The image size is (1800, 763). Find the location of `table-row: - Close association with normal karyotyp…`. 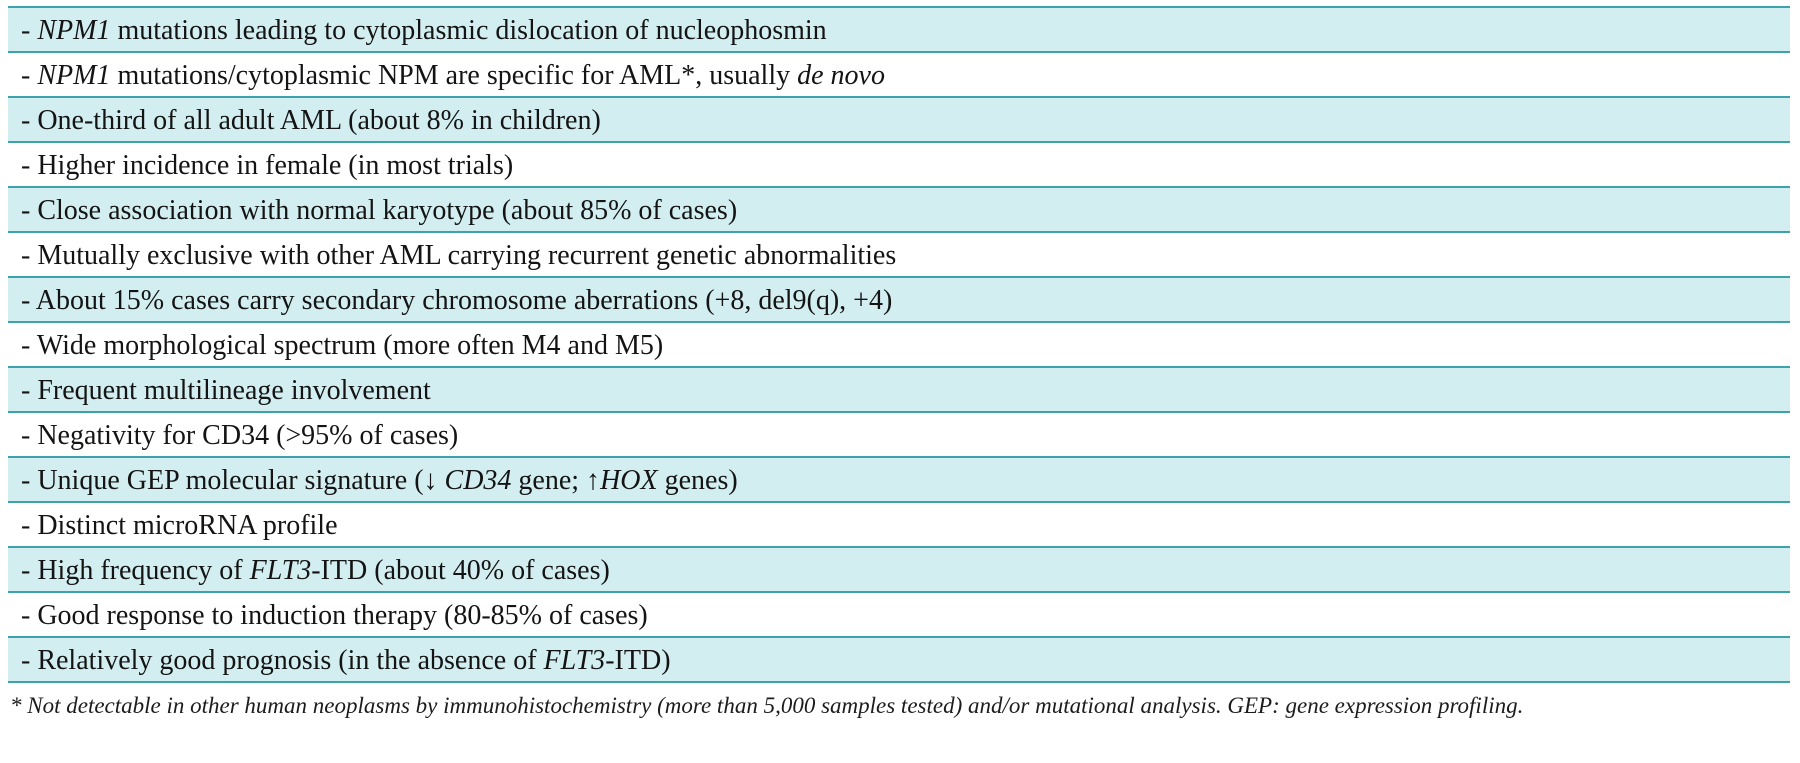

table-row: - Close association with normal karyotyp… is located at coordinates (899, 210).